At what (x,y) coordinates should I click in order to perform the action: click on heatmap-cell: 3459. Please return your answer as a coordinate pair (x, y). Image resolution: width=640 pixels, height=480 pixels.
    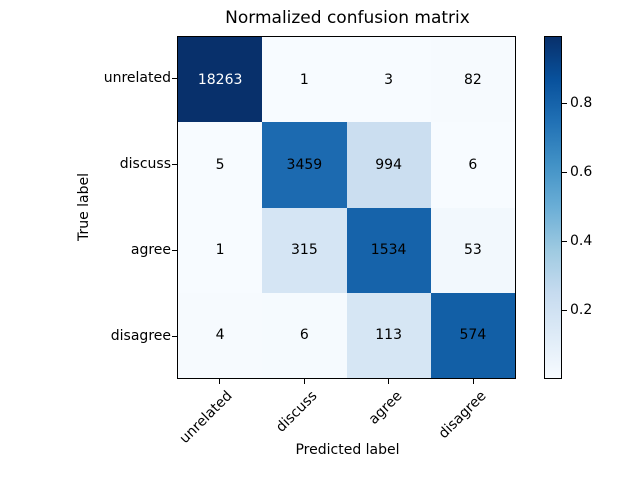
    Looking at the image, I should click on (304, 165).